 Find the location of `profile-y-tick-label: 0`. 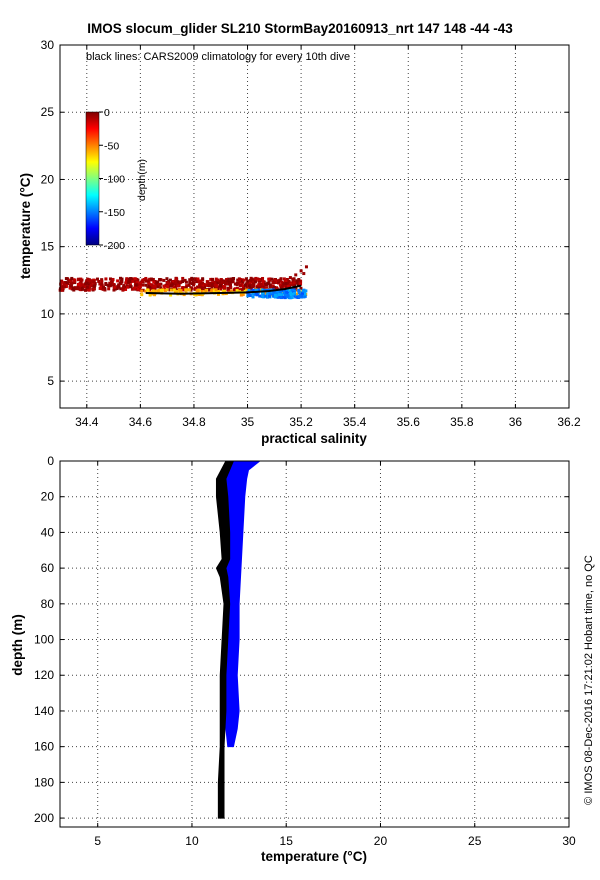

profile-y-tick-label: 0 is located at coordinates (50, 461).